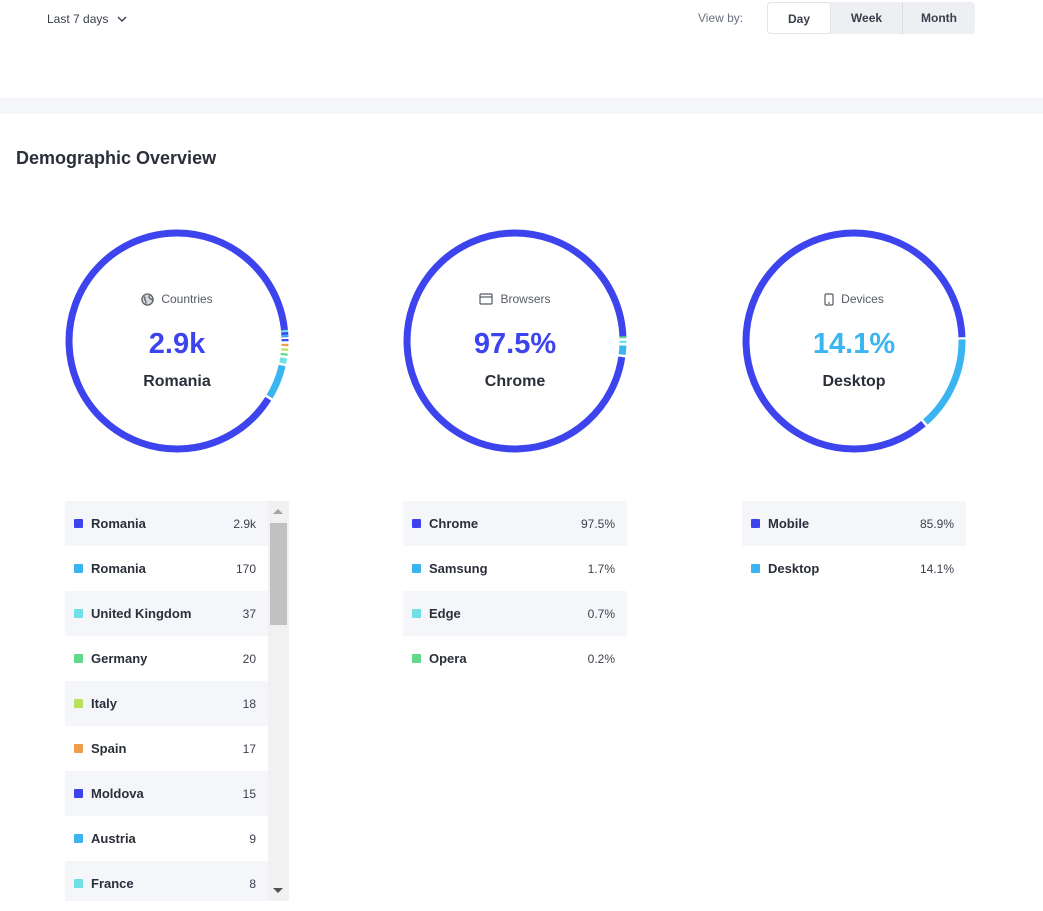 The image size is (1043, 911). What do you see at coordinates (515, 523) in the screenshot?
I see `browser-row: Chrome 97.5%` at bounding box center [515, 523].